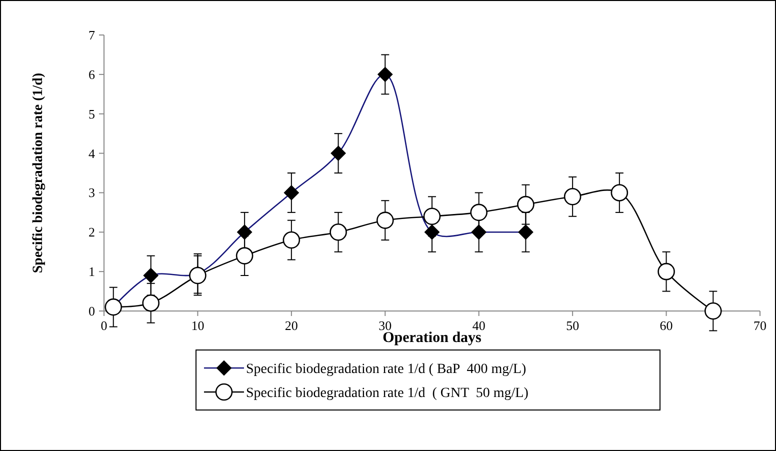 The width and height of the screenshot is (776, 451). Describe the element at coordinates (573, 325) in the screenshot. I see `x-tick-label: 50` at that location.